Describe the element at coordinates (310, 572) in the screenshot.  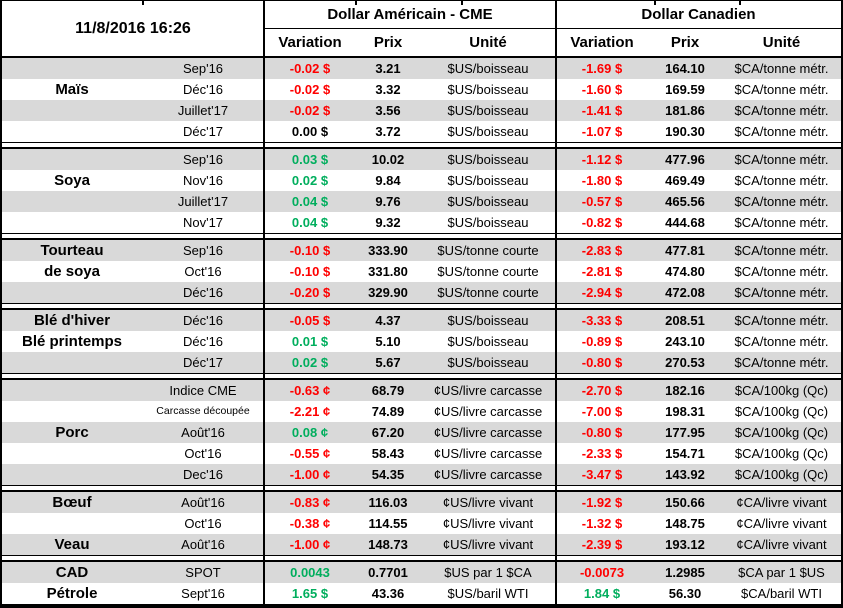
I see `us-variation-cell: 0.0043` at that location.